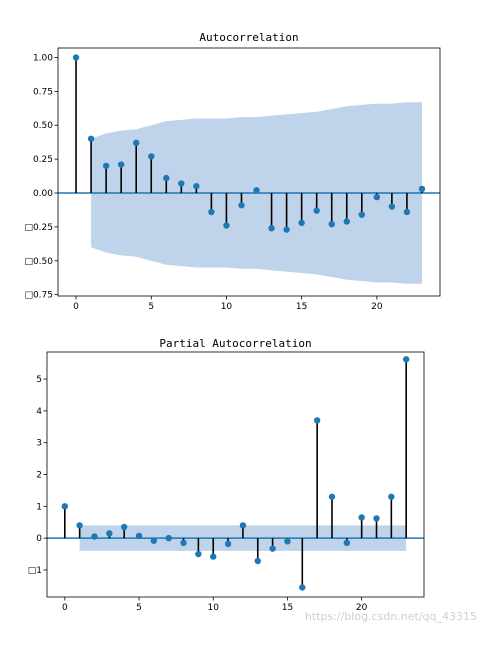 The image size is (483, 647). What do you see at coordinates (235, 343) in the screenshot?
I see `chart-title: Partial Autocorrelation` at bounding box center [235, 343].